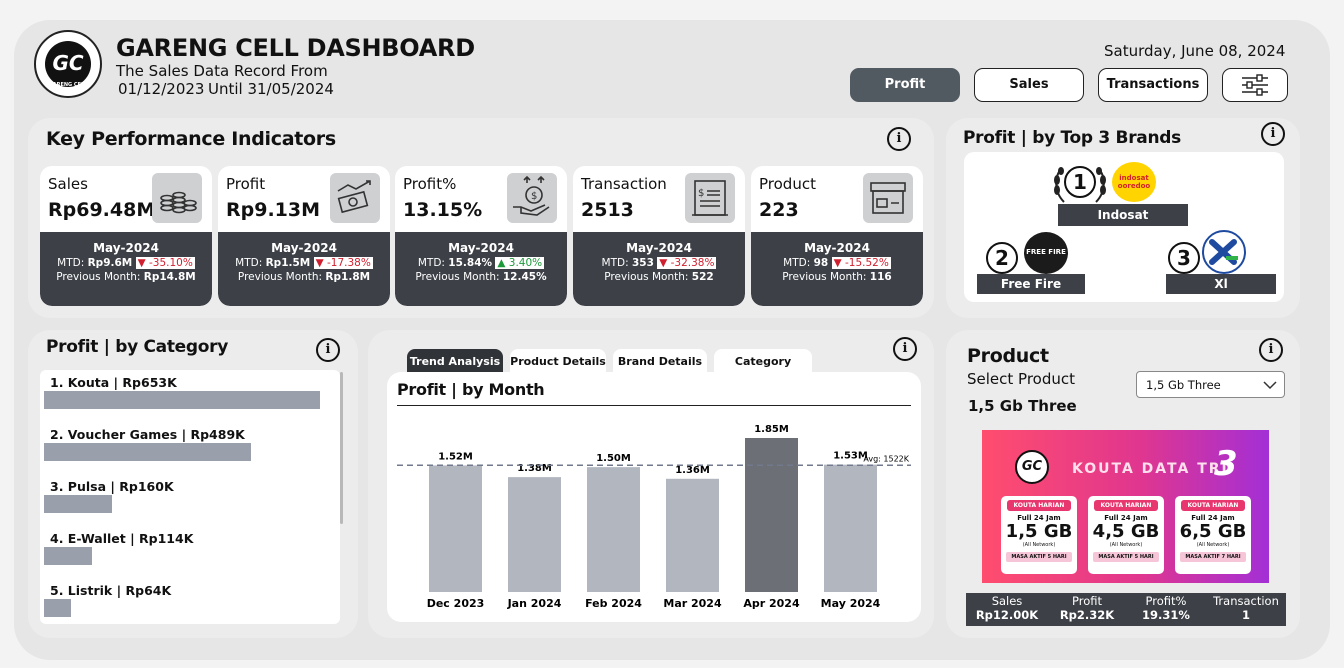  Describe the element at coordinates (1008, 356) in the screenshot. I see `product-title: Product` at that location.